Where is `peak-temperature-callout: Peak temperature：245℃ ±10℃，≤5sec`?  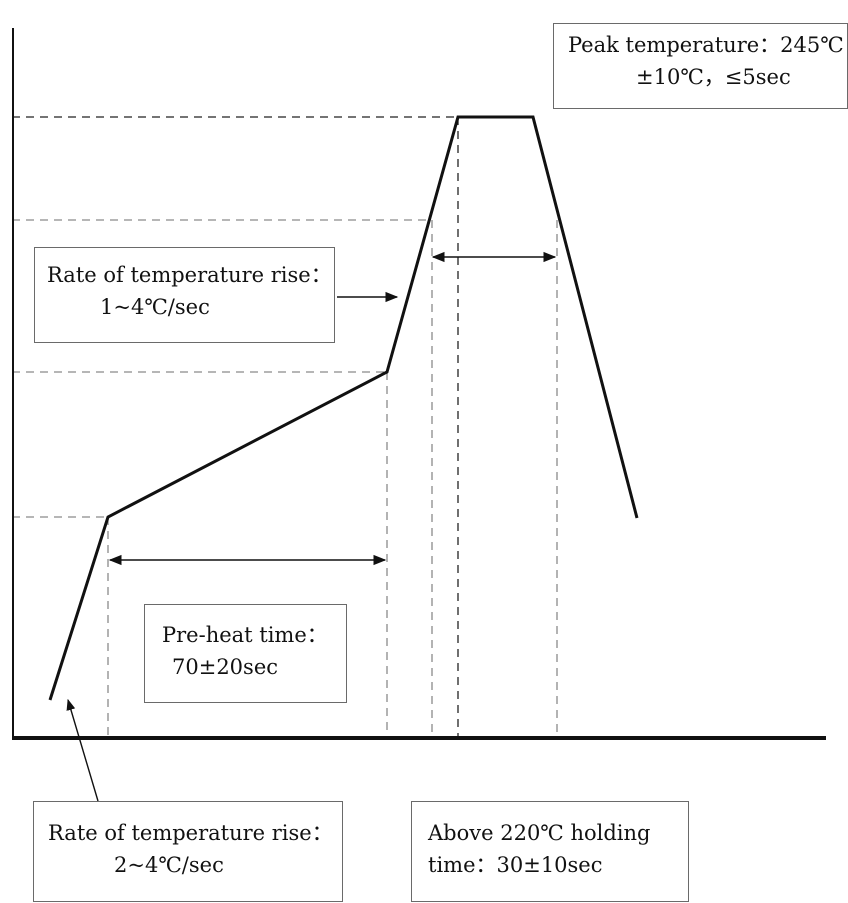 peak-temperature-callout: Peak temperature：245℃ ±10℃，≤5sec is located at coordinates (700, 66).